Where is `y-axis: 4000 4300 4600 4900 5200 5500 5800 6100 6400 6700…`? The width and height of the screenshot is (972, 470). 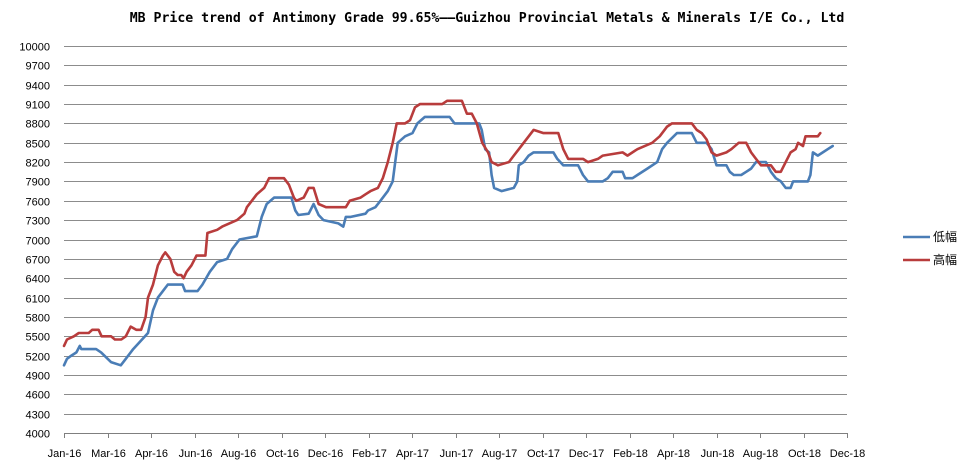 y-axis: 4000 4300 4600 4900 5200 5500 5800 6100 6400 6700… is located at coordinates (34, 241).